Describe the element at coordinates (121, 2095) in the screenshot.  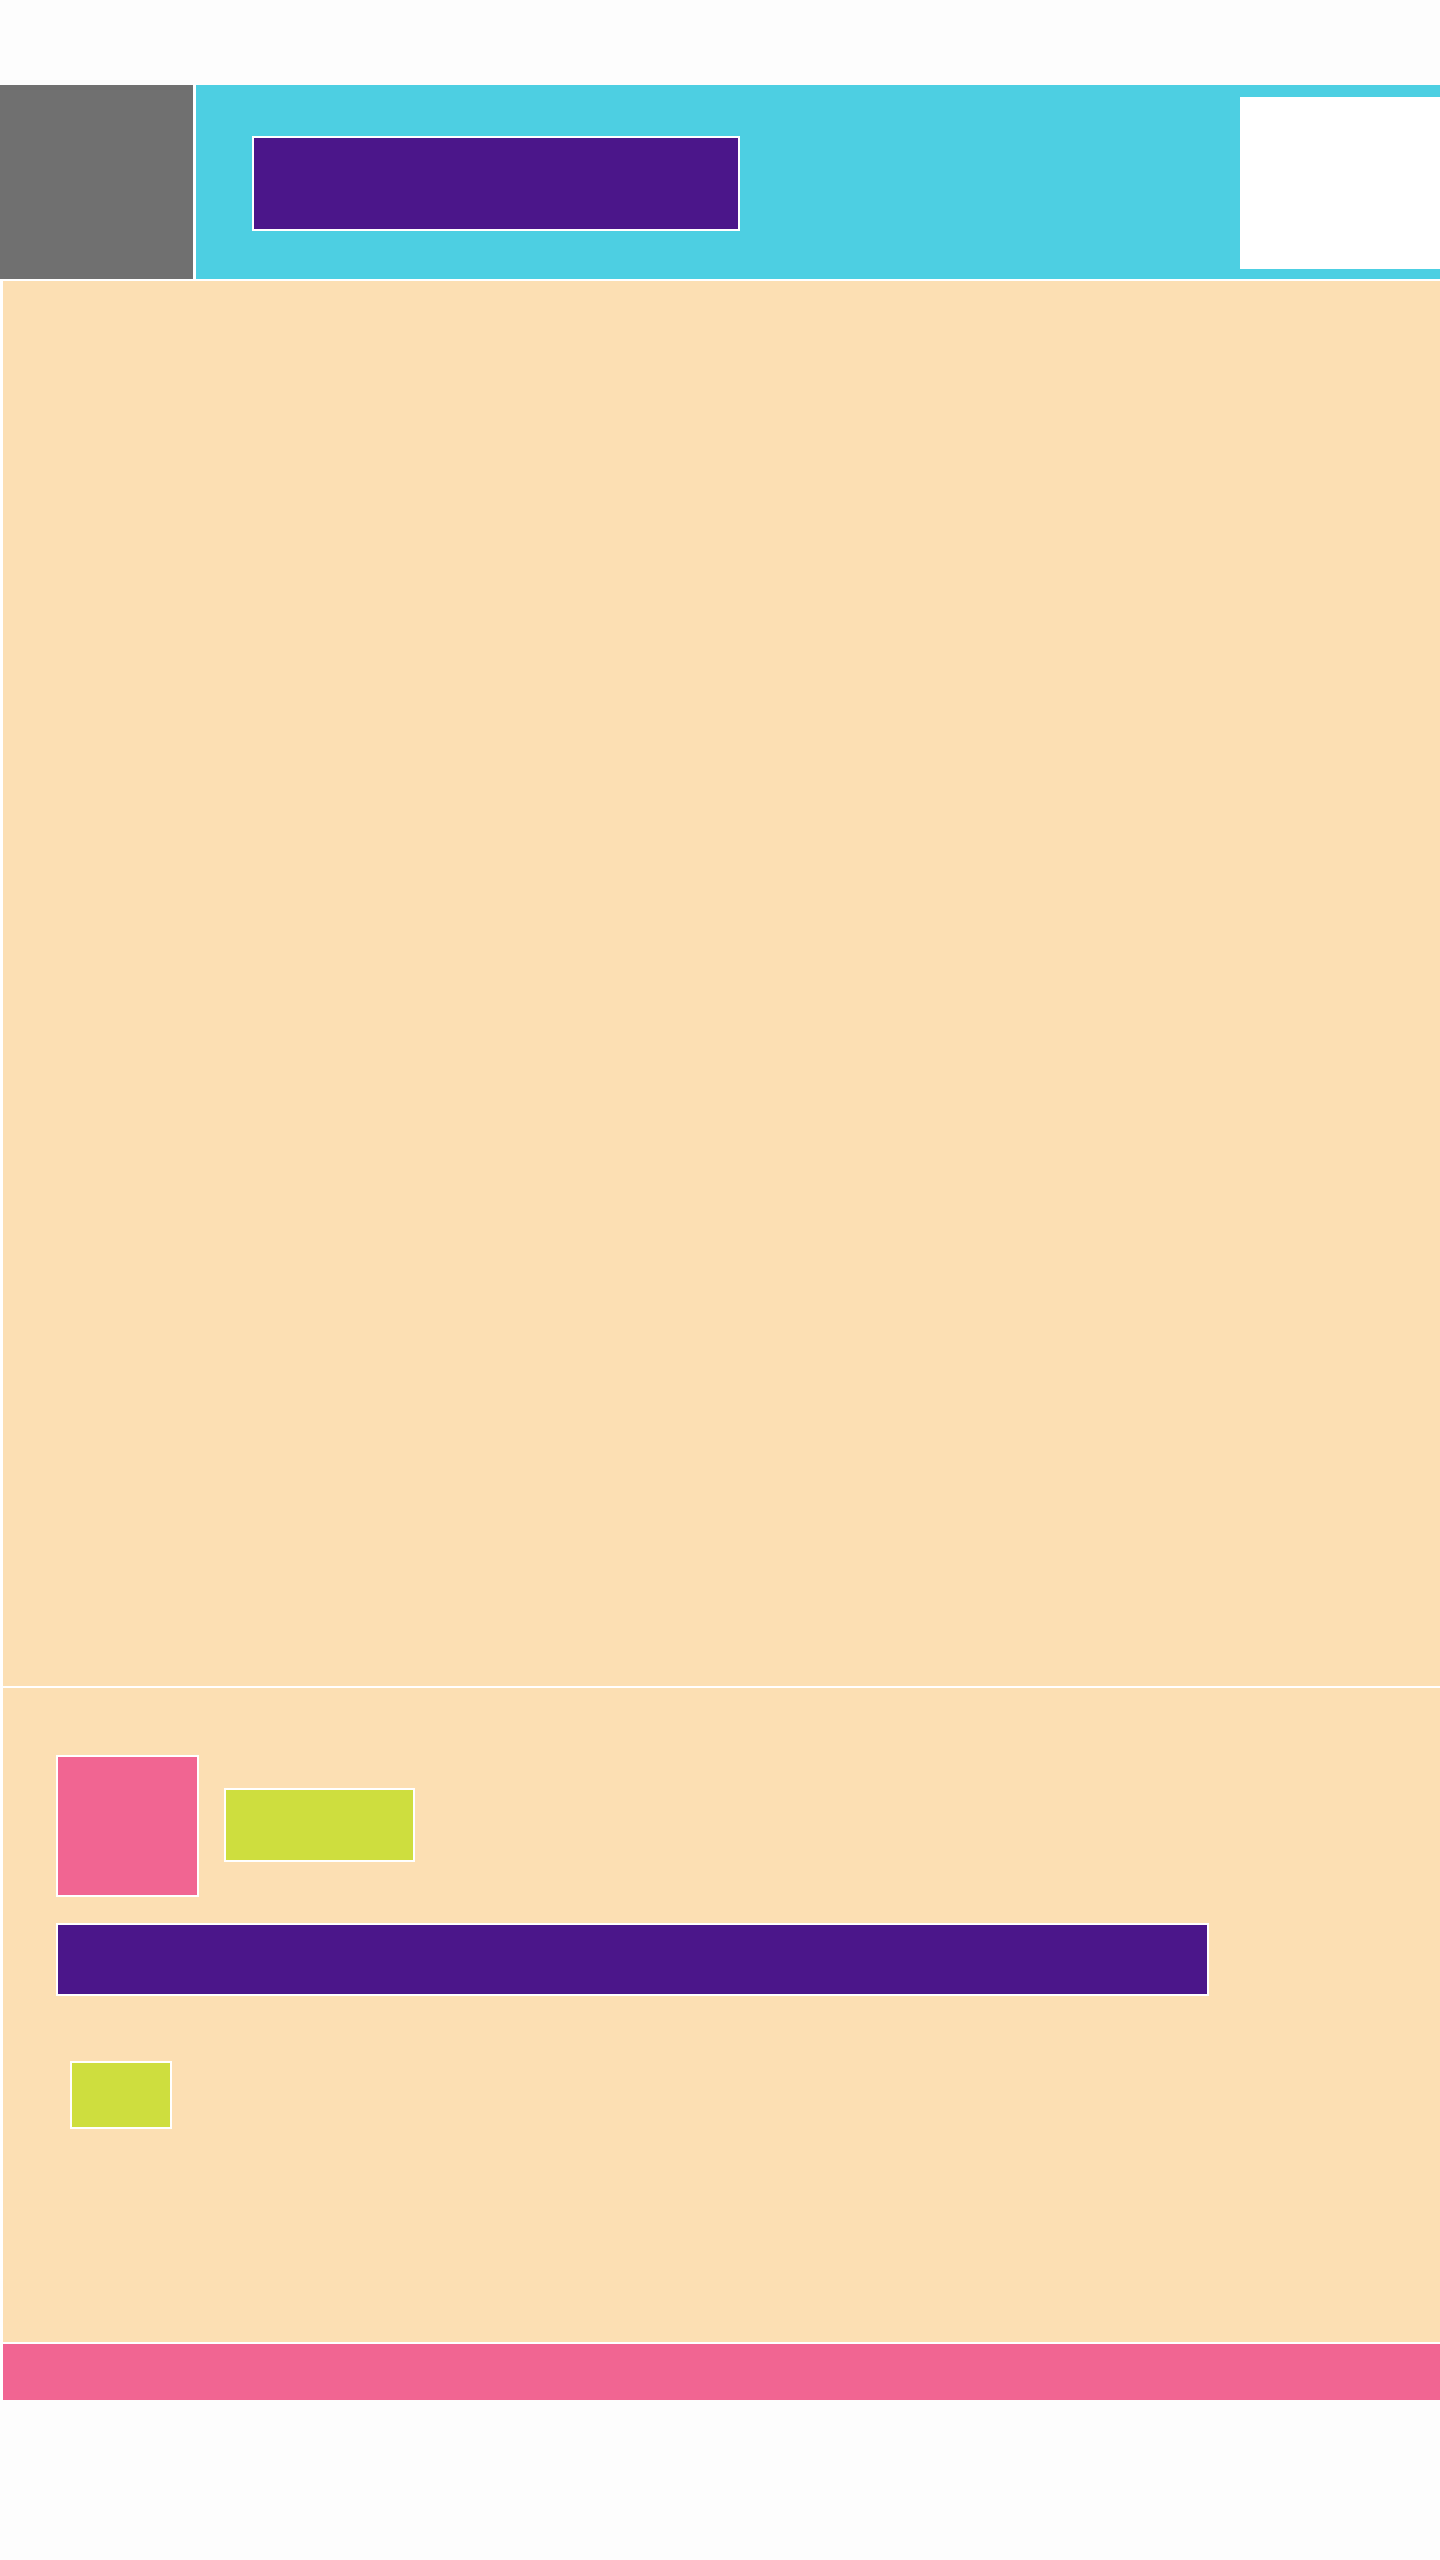
I see `card-action-button` at that location.